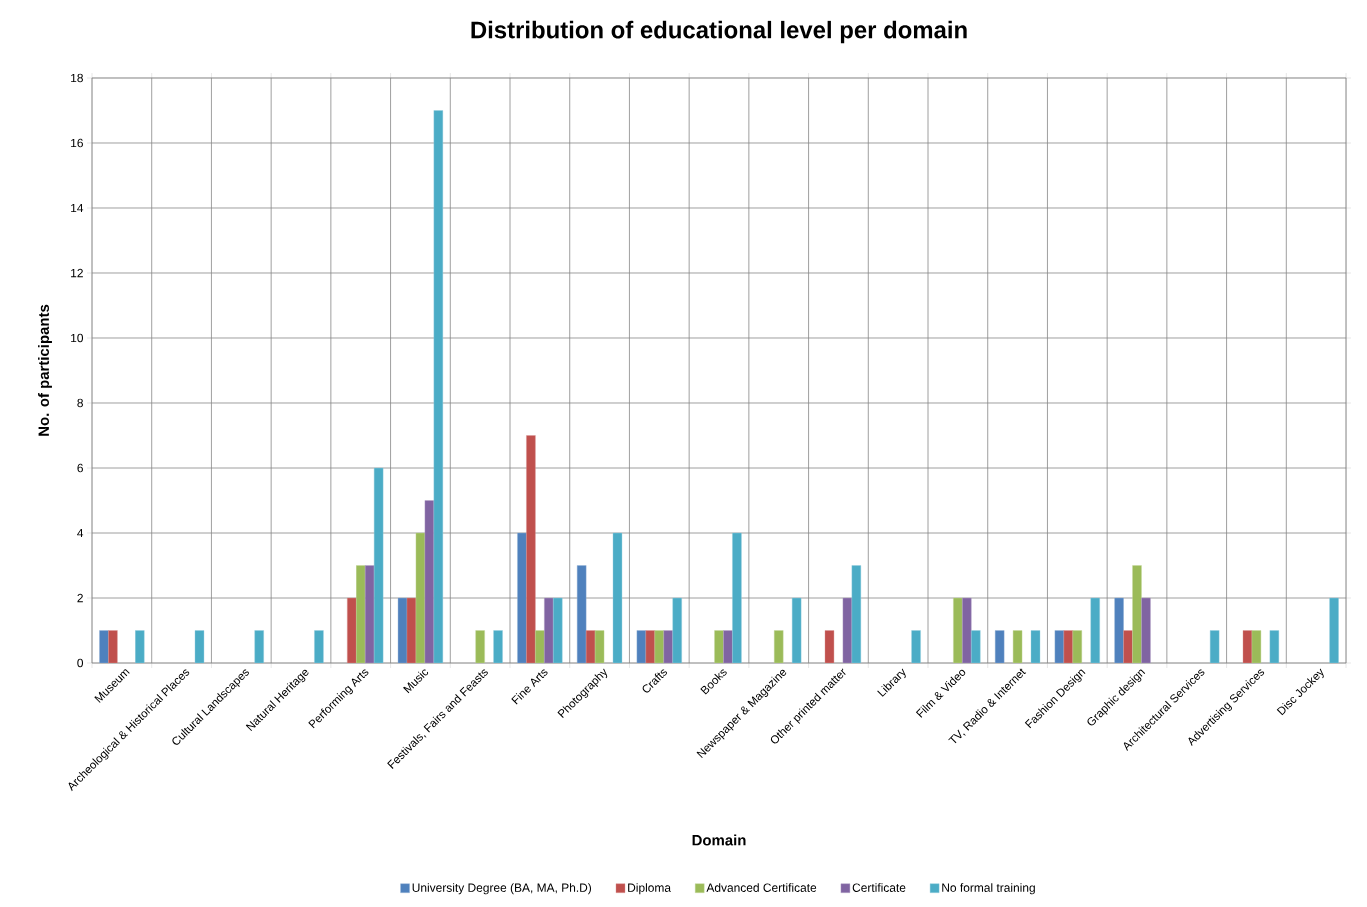 The image size is (1367, 907). Describe the element at coordinates (77, 208) in the screenshot. I see `y-tick-label: 14` at that location.